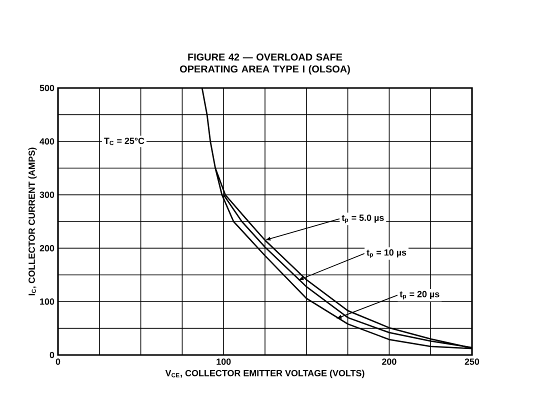 The width and height of the screenshot is (533, 406). I want to click on y-tick-label: 0, so click(52, 355).